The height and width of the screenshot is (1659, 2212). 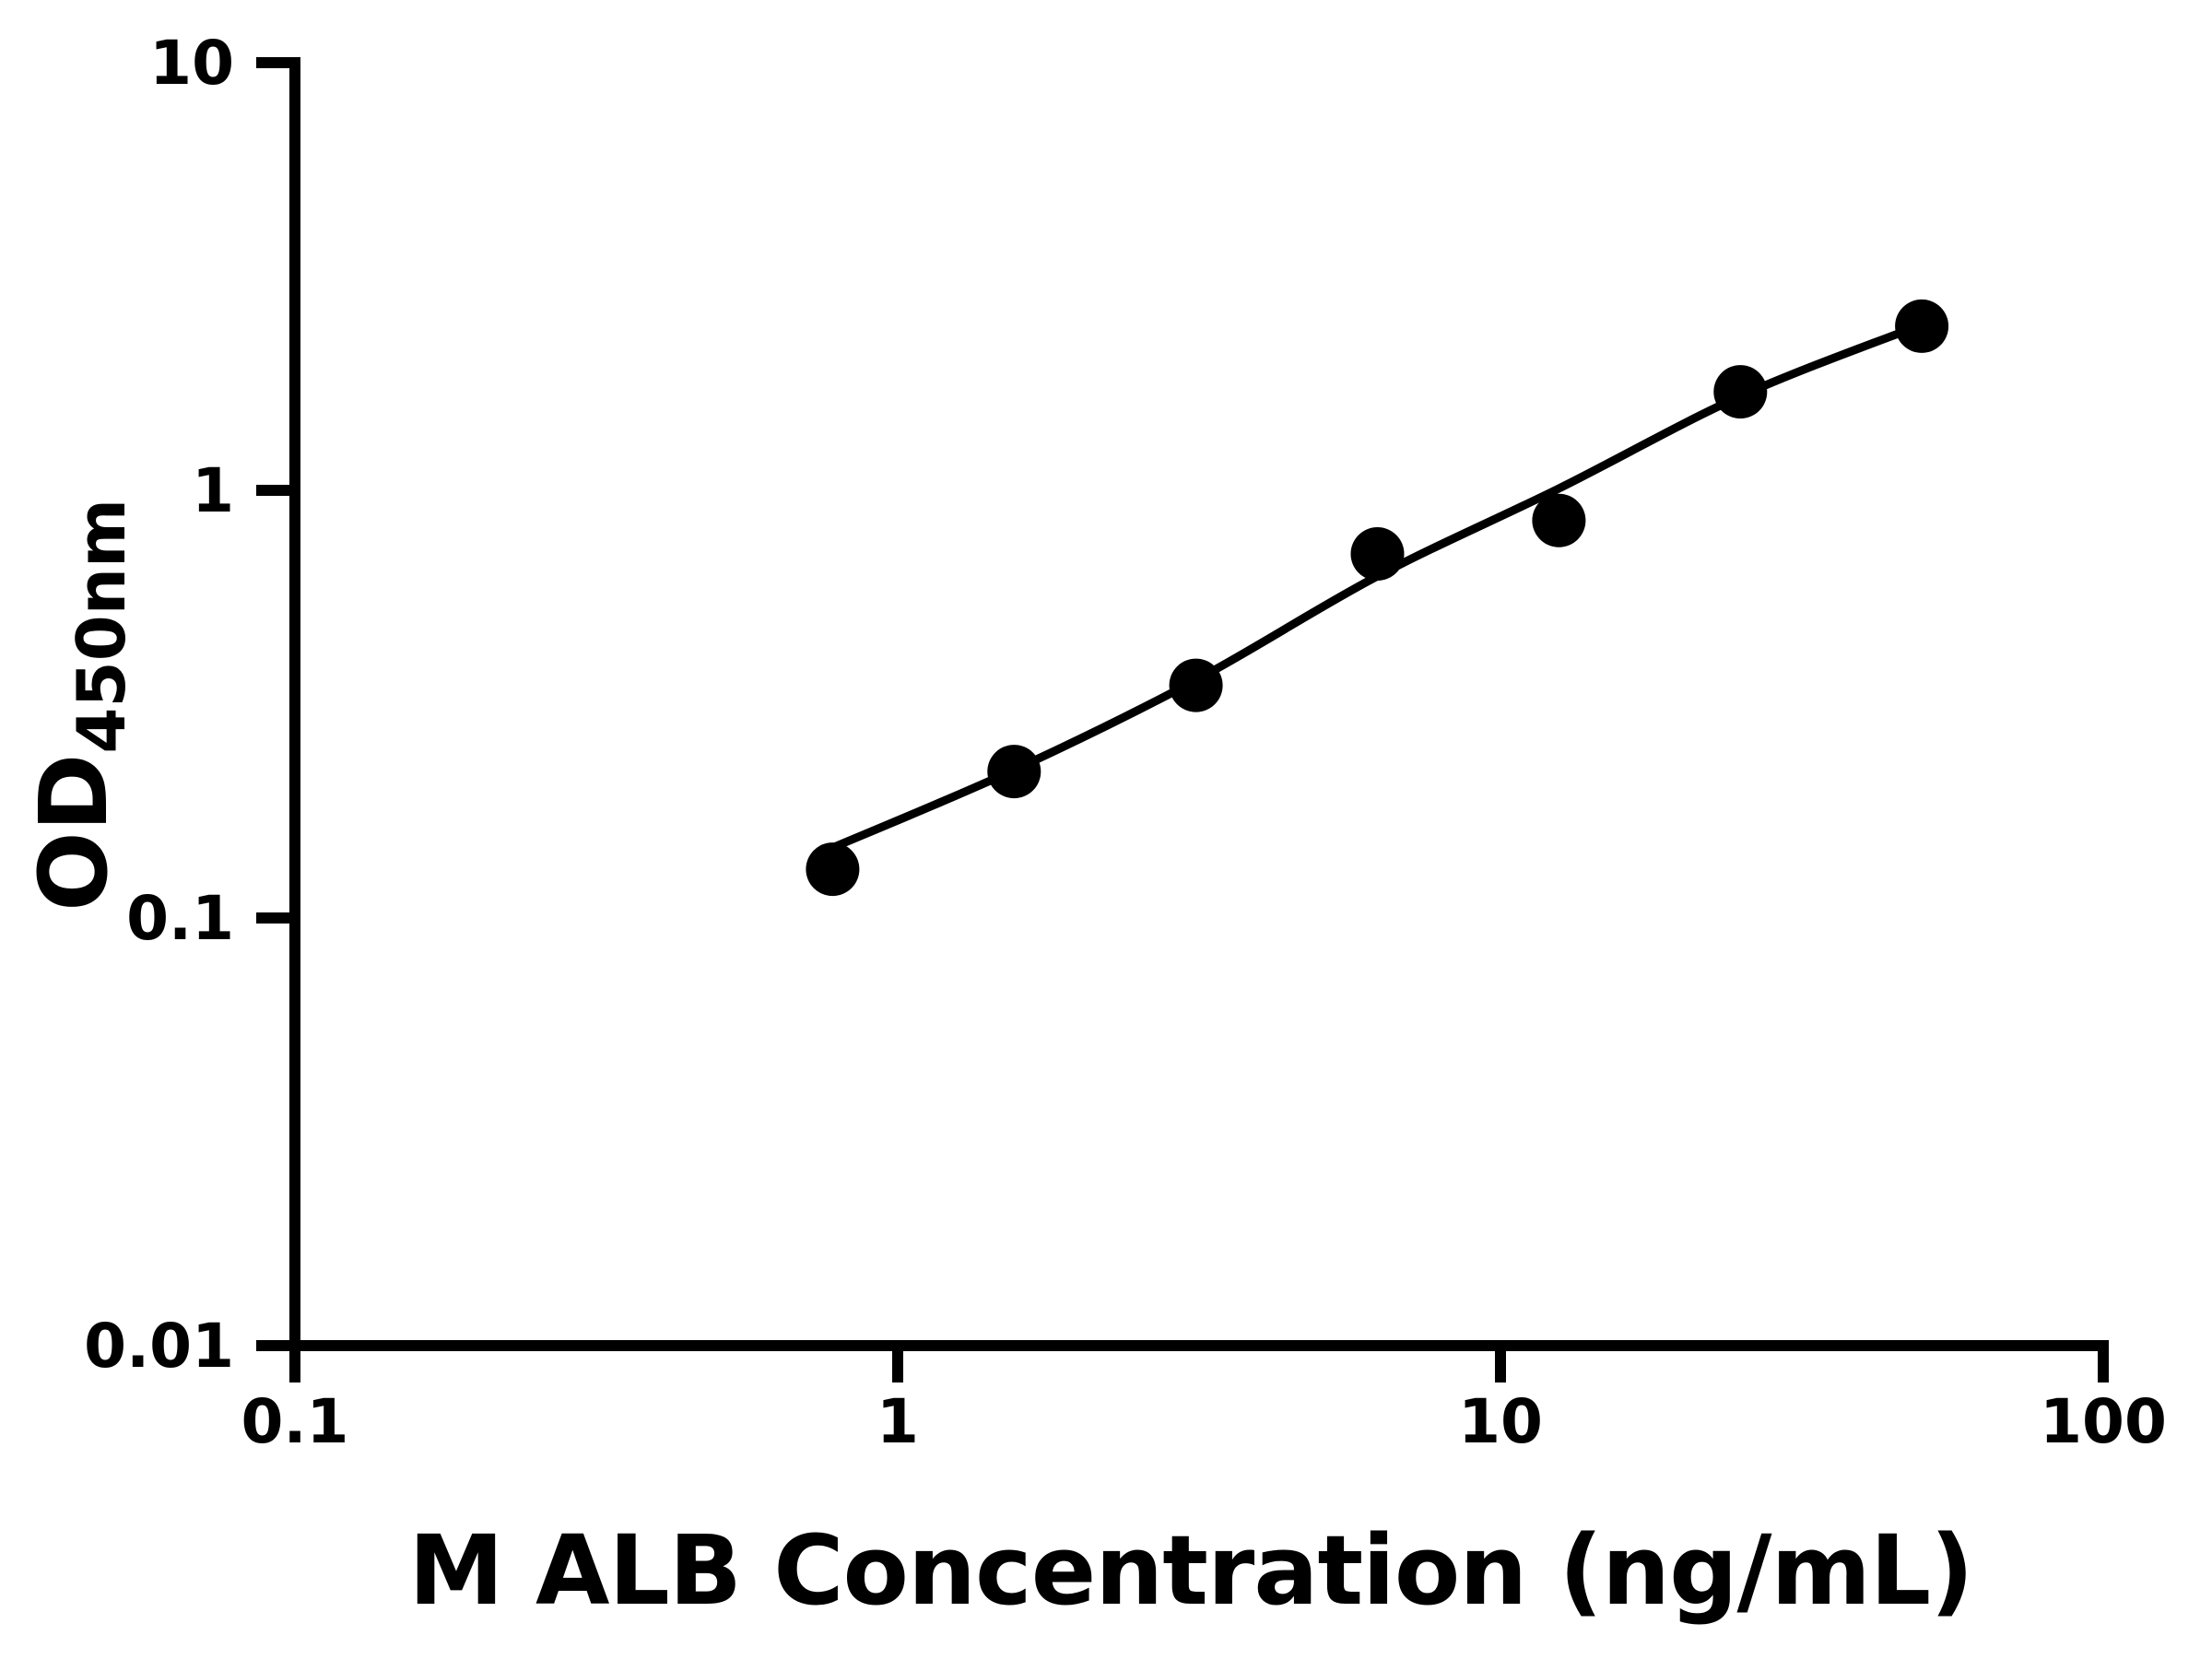 What do you see at coordinates (74, 833) in the screenshot?
I see `y-axis-title-main: OD` at bounding box center [74, 833].